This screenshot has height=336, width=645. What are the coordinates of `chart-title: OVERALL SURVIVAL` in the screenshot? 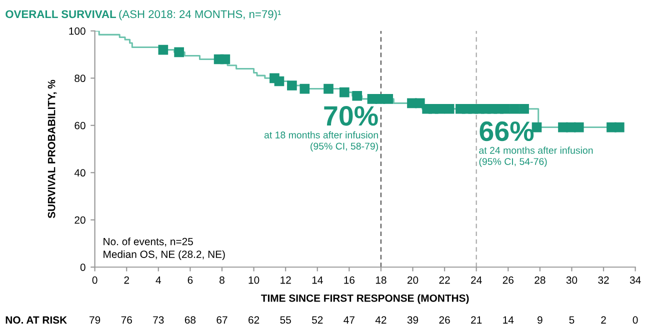 It's located at (61, 14).